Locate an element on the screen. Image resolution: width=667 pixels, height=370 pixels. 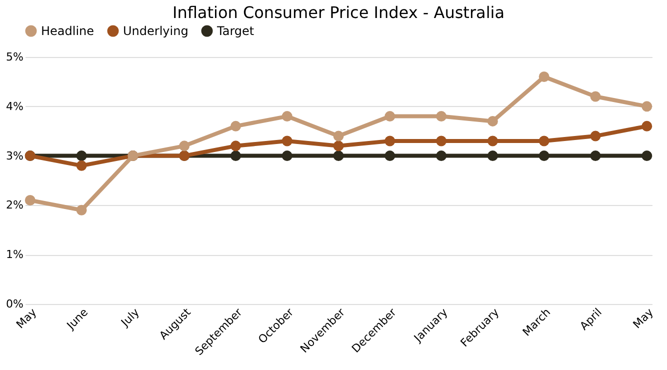
legend-label: Underlying is located at coordinates (155, 31).